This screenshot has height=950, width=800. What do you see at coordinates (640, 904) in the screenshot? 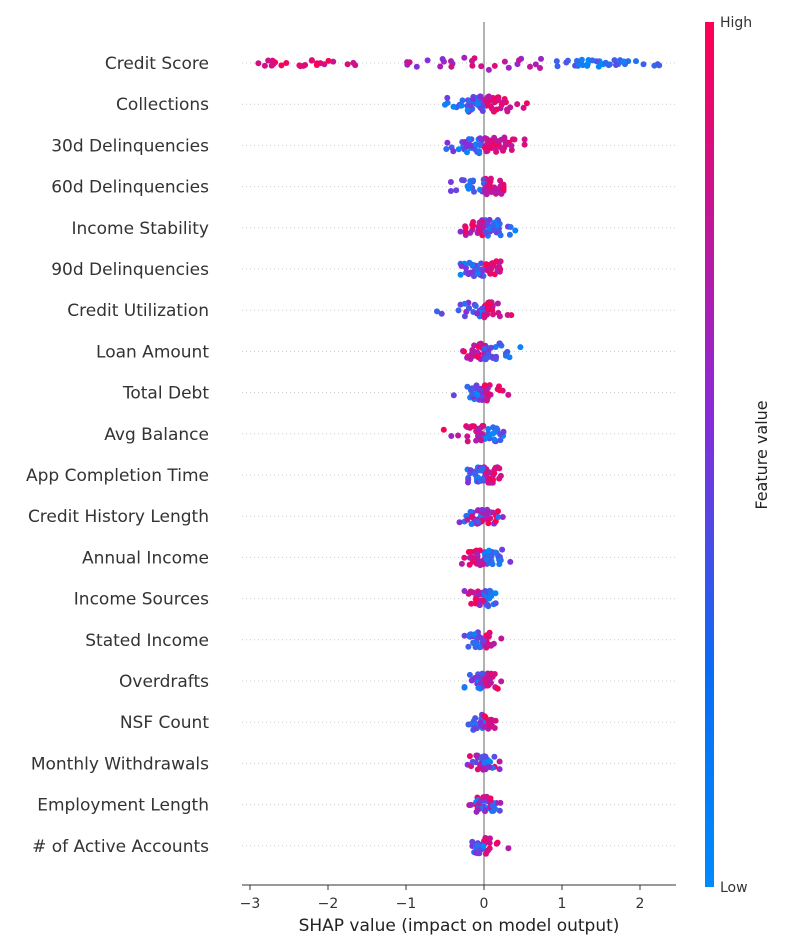
I see `x-tick-label: 2` at bounding box center [640, 904].